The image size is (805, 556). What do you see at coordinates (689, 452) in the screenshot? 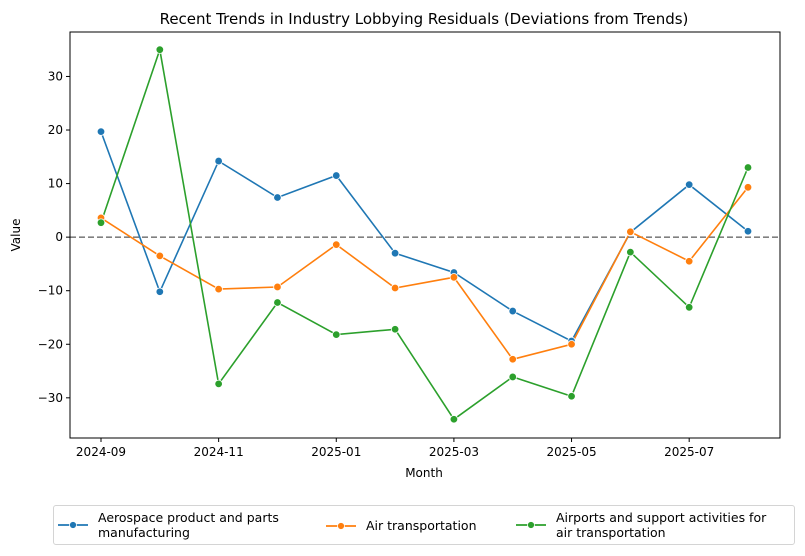
I see `x-tick-label: 2025-07` at bounding box center [689, 452].